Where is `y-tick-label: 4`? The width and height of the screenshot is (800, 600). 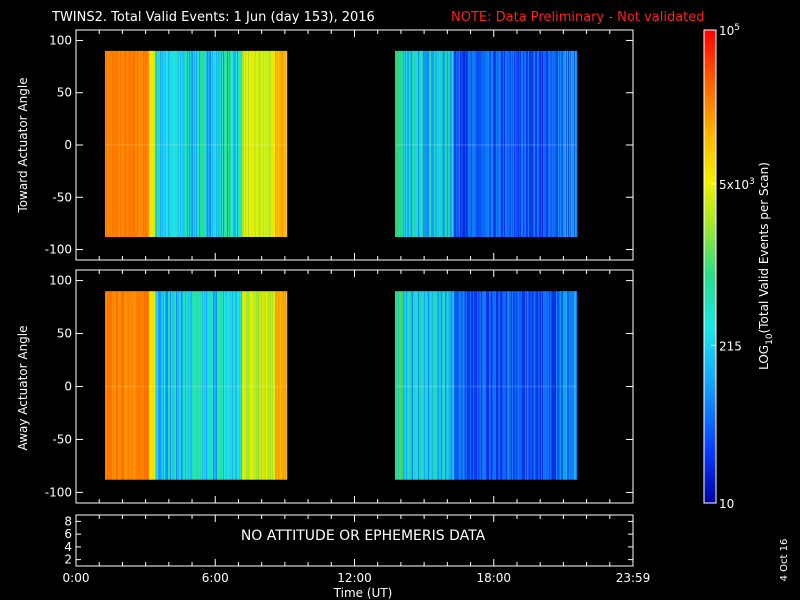
y-tick-label: 4 is located at coordinates (68, 547).